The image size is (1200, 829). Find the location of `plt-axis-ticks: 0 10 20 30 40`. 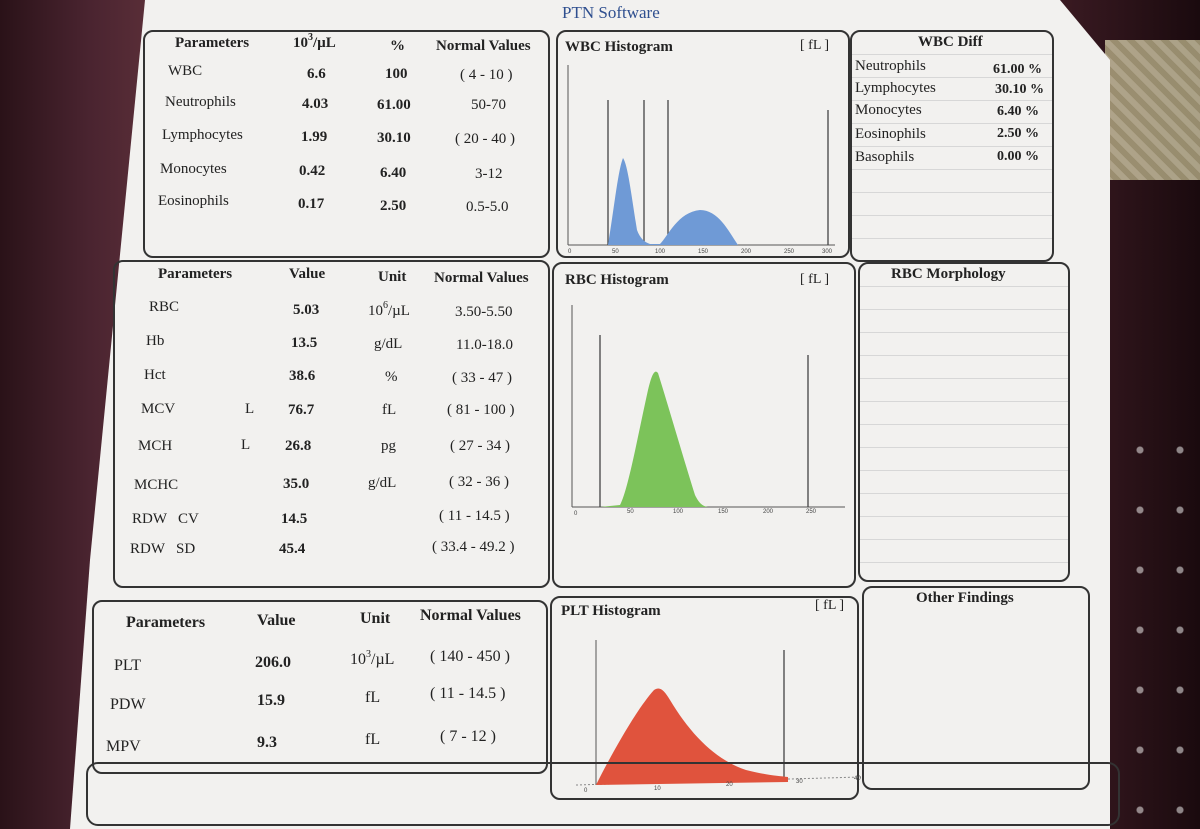

plt-axis-ticks: 0 10 20 30 40 is located at coordinates (722, 785).